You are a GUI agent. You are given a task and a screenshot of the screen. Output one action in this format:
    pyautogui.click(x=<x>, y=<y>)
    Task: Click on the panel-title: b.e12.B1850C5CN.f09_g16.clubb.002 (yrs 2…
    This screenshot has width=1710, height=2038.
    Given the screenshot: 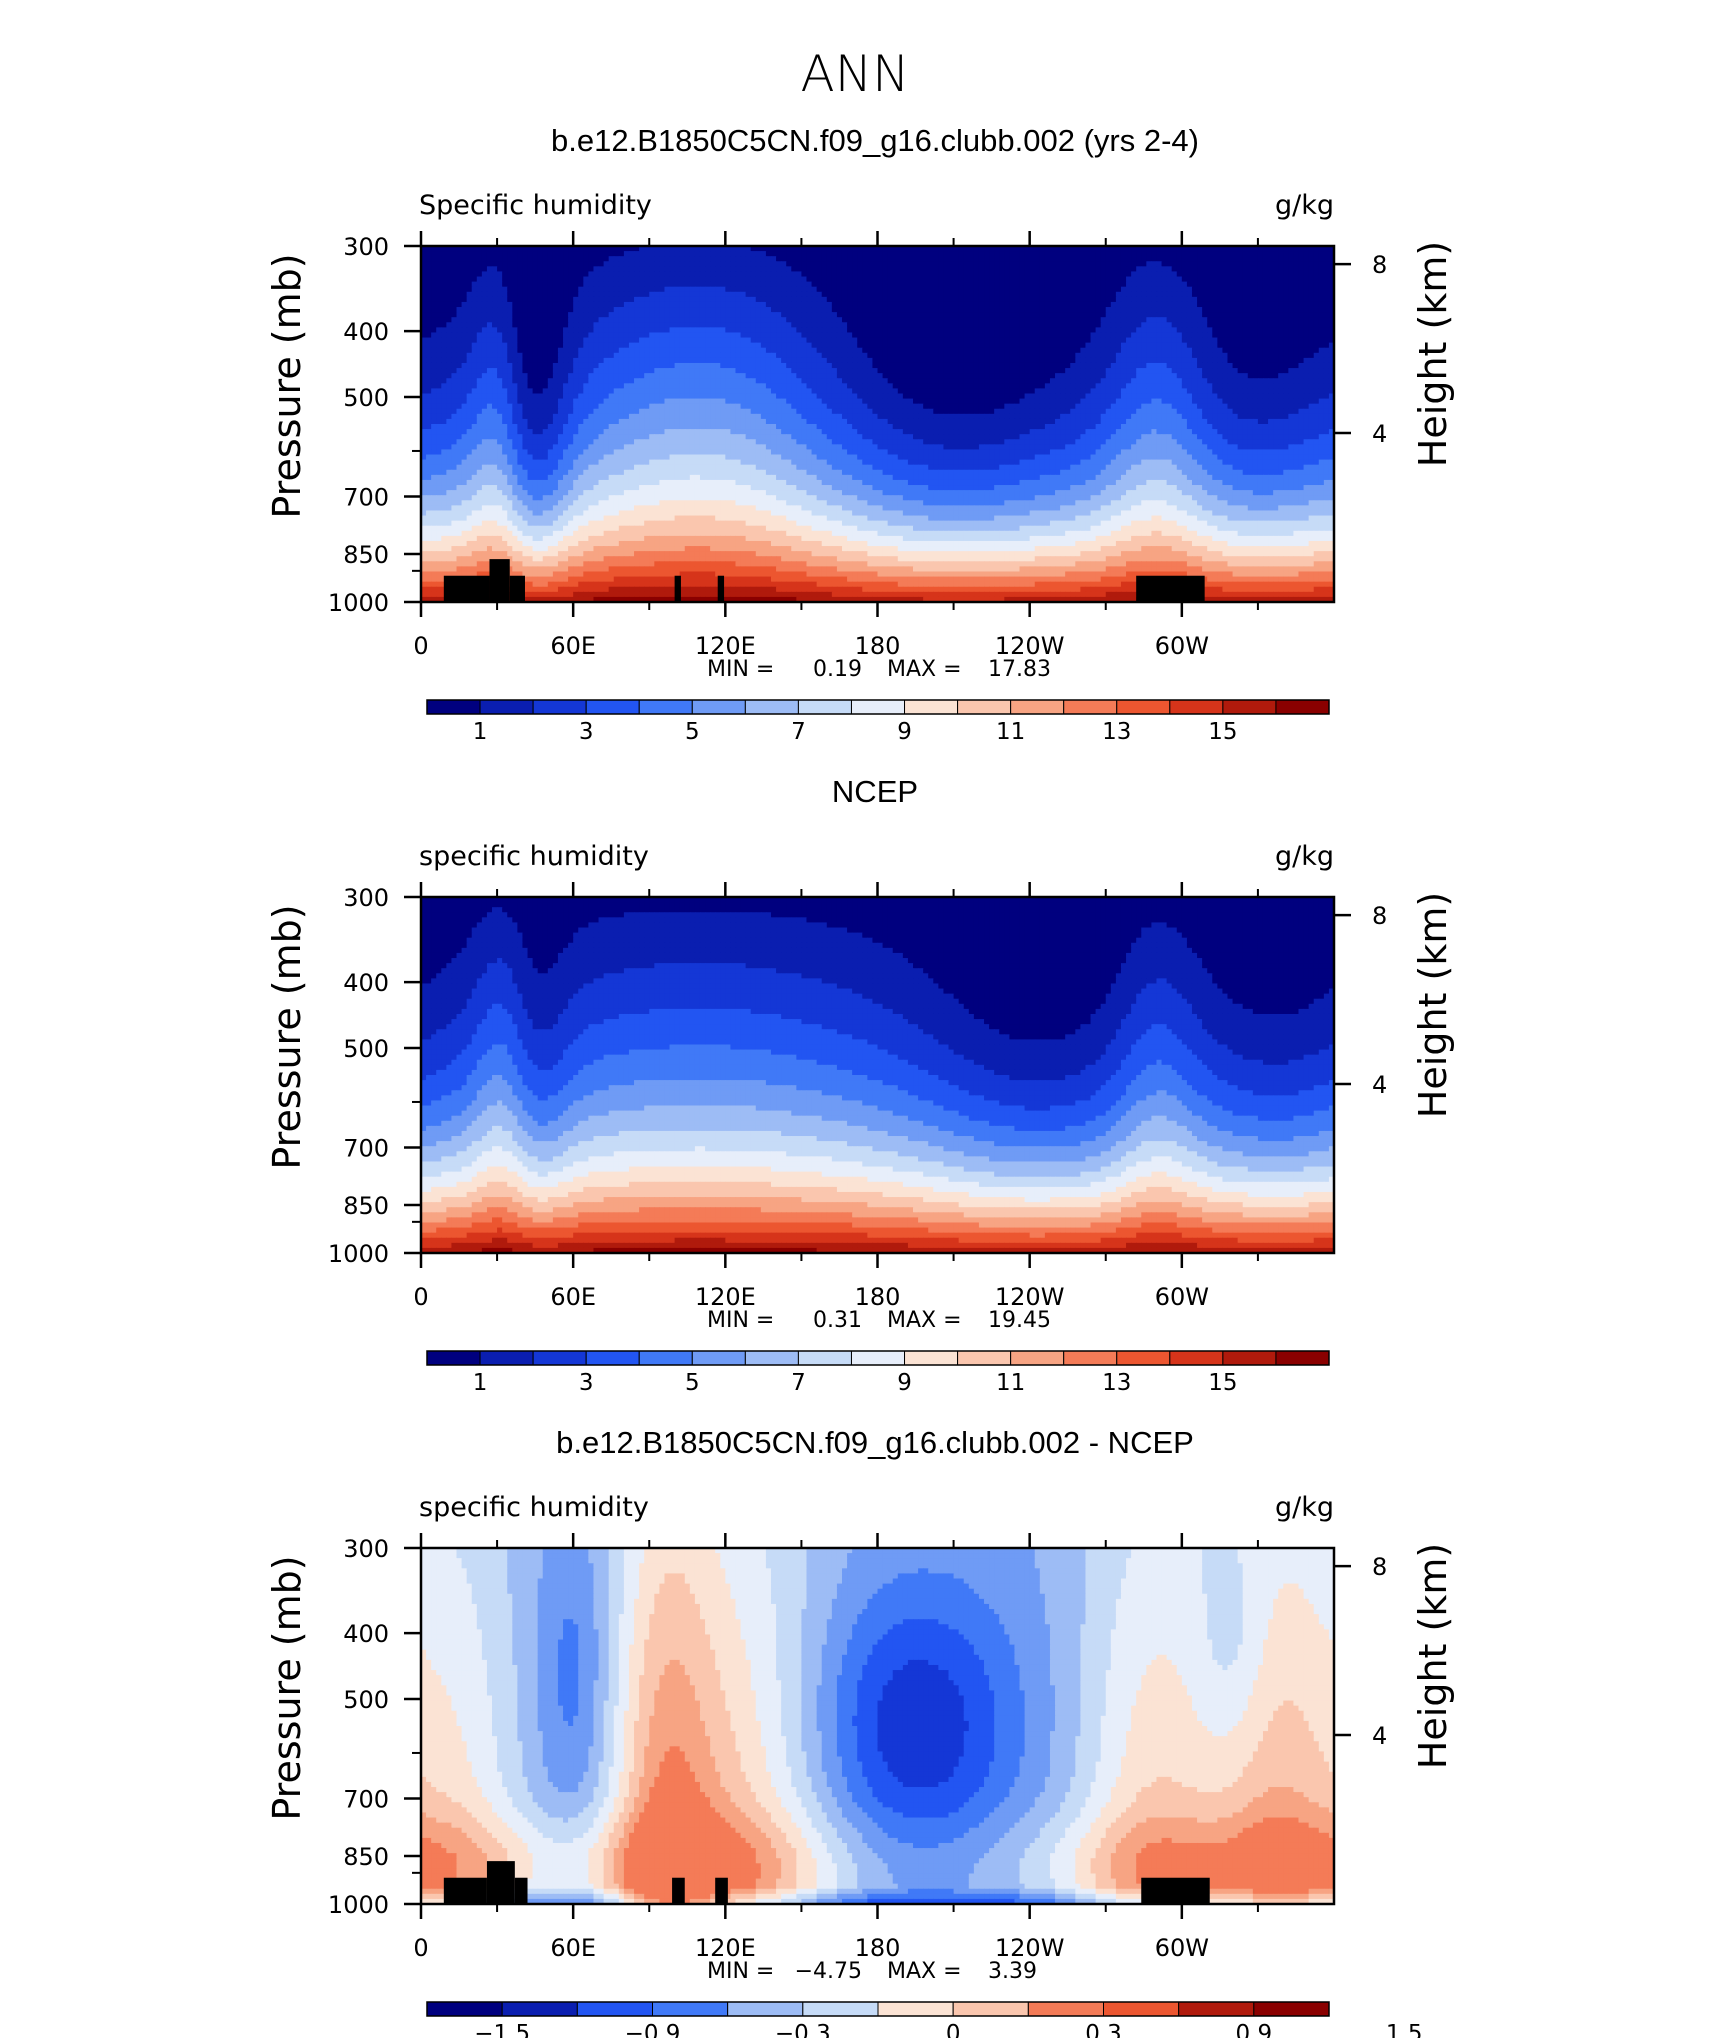 What is the action you would take?
    pyautogui.click(x=875, y=140)
    